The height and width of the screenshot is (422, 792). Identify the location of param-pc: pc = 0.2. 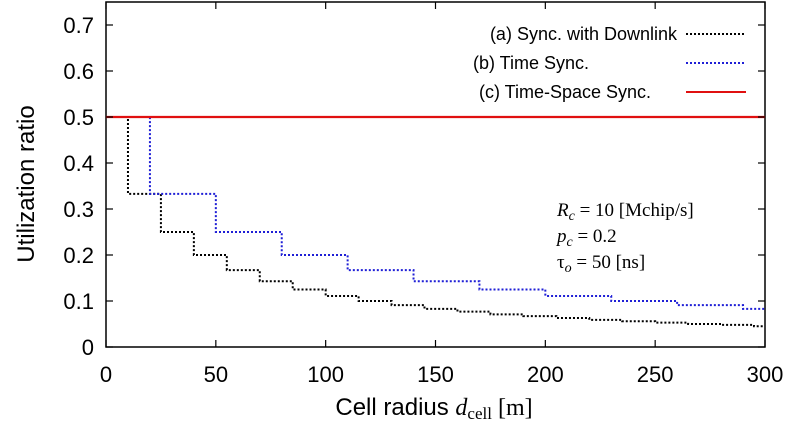
(586, 238).